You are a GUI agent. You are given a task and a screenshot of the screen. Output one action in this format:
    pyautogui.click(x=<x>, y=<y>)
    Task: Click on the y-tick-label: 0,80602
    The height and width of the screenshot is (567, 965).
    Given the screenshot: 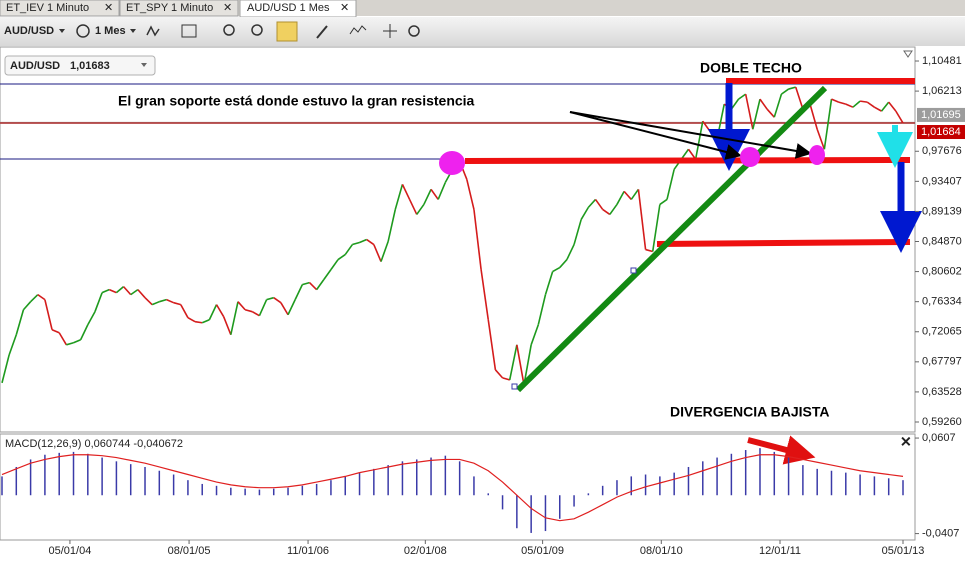 What is the action you would take?
    pyautogui.click(x=942, y=271)
    